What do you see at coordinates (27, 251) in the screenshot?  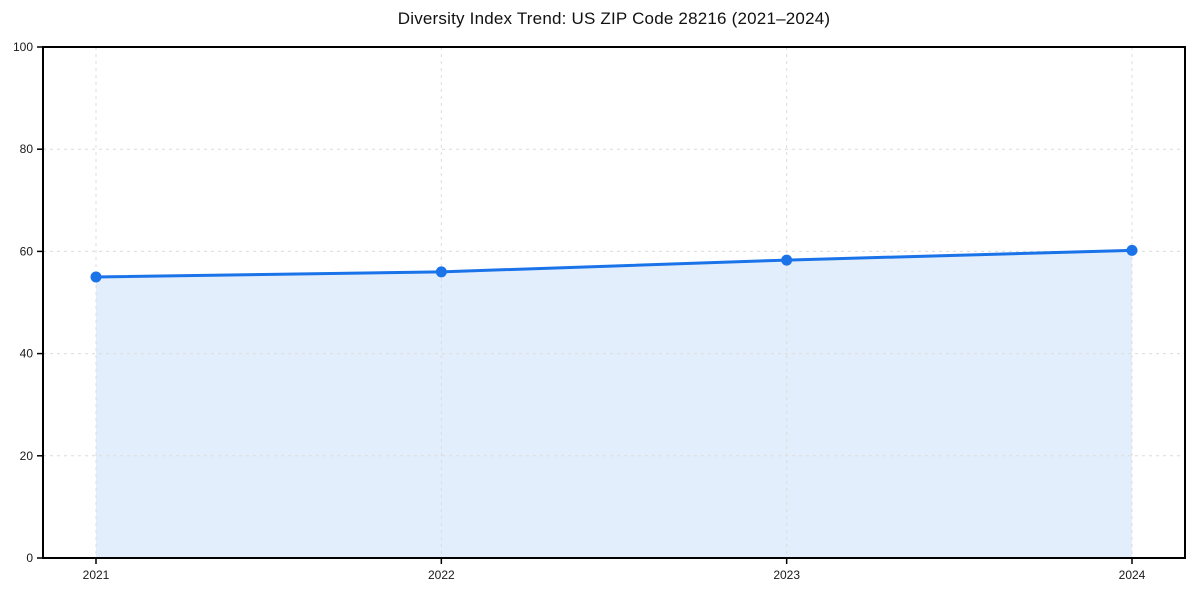 I see `y-tick-label: 60` at bounding box center [27, 251].